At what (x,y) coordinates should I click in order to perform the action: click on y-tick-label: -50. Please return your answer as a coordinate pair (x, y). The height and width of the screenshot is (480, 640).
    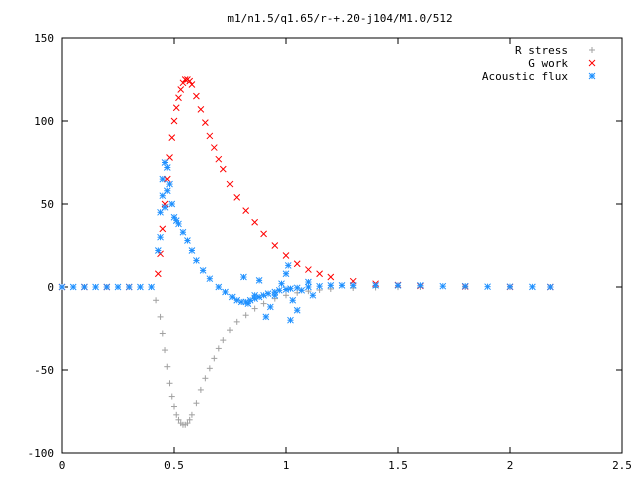
    Looking at the image, I should click on (44, 370).